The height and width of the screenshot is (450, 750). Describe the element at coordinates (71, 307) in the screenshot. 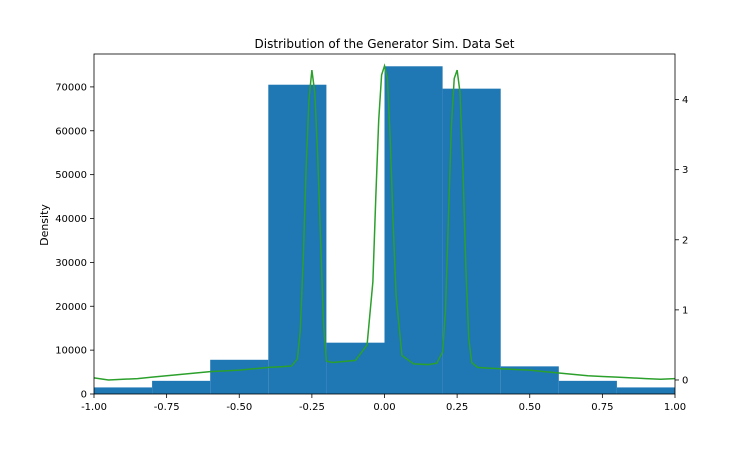

I see `y-tick-label: 20000` at that location.